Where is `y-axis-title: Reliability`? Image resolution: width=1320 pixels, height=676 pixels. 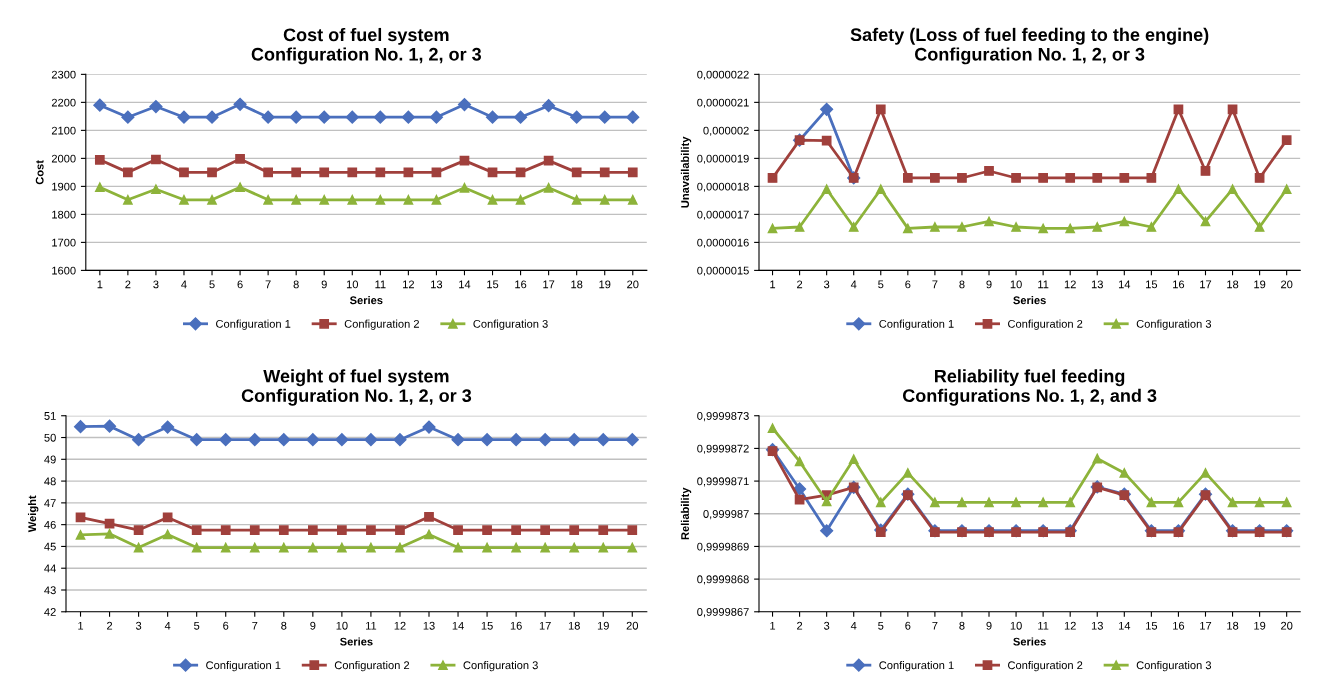 y-axis-title: Reliability is located at coordinates (686, 513).